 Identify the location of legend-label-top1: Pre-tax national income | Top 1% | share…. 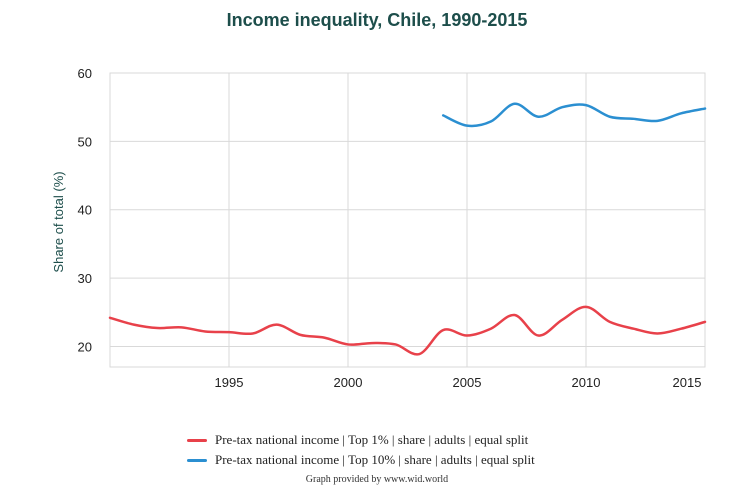
(372, 439).